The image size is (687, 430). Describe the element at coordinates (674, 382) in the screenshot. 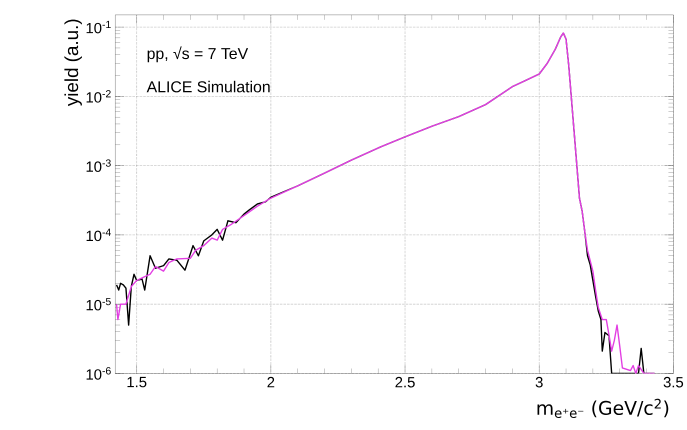

I see `x-tick-label: 3.5` at that location.